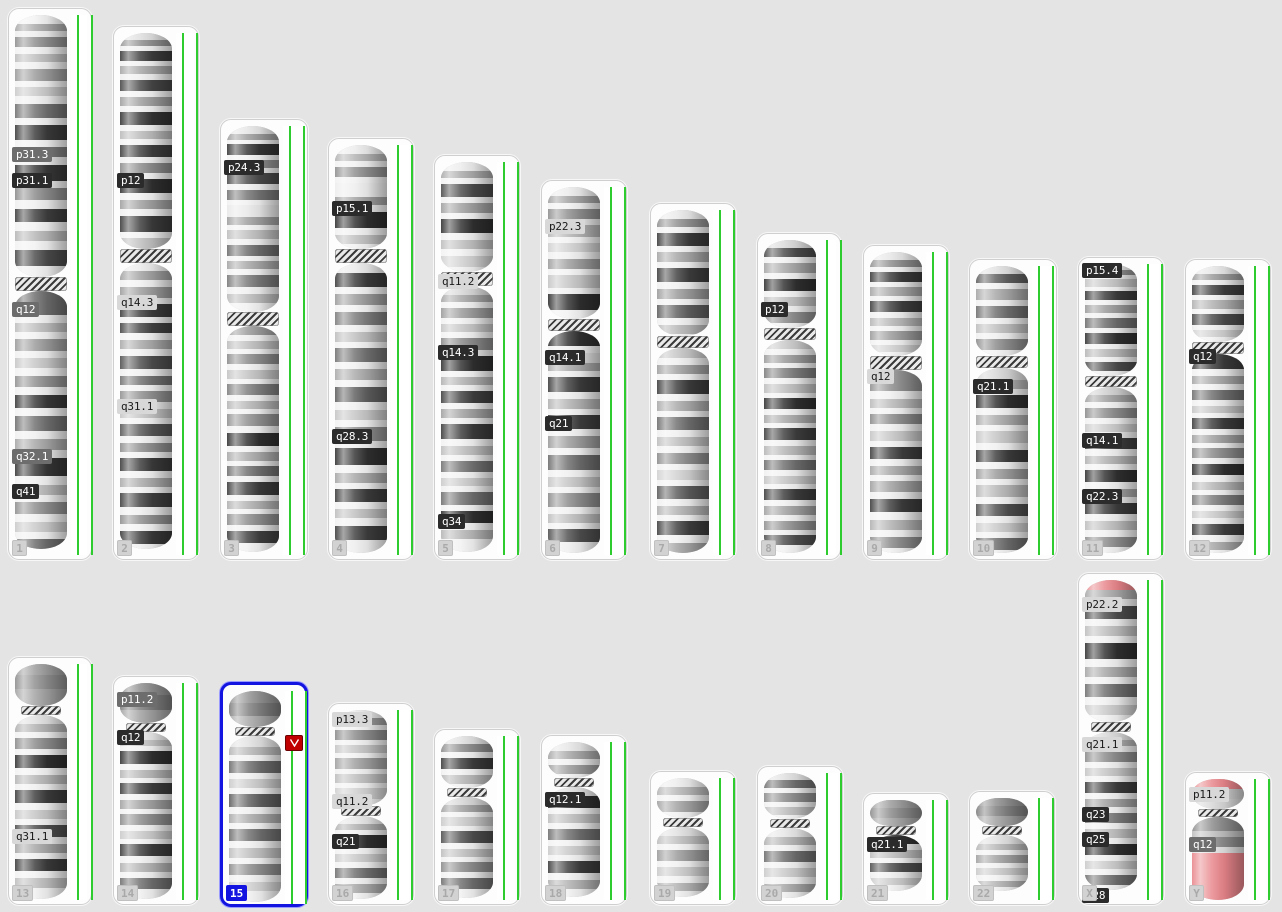  I want to click on feature-track-Y, so click(1259, 839).